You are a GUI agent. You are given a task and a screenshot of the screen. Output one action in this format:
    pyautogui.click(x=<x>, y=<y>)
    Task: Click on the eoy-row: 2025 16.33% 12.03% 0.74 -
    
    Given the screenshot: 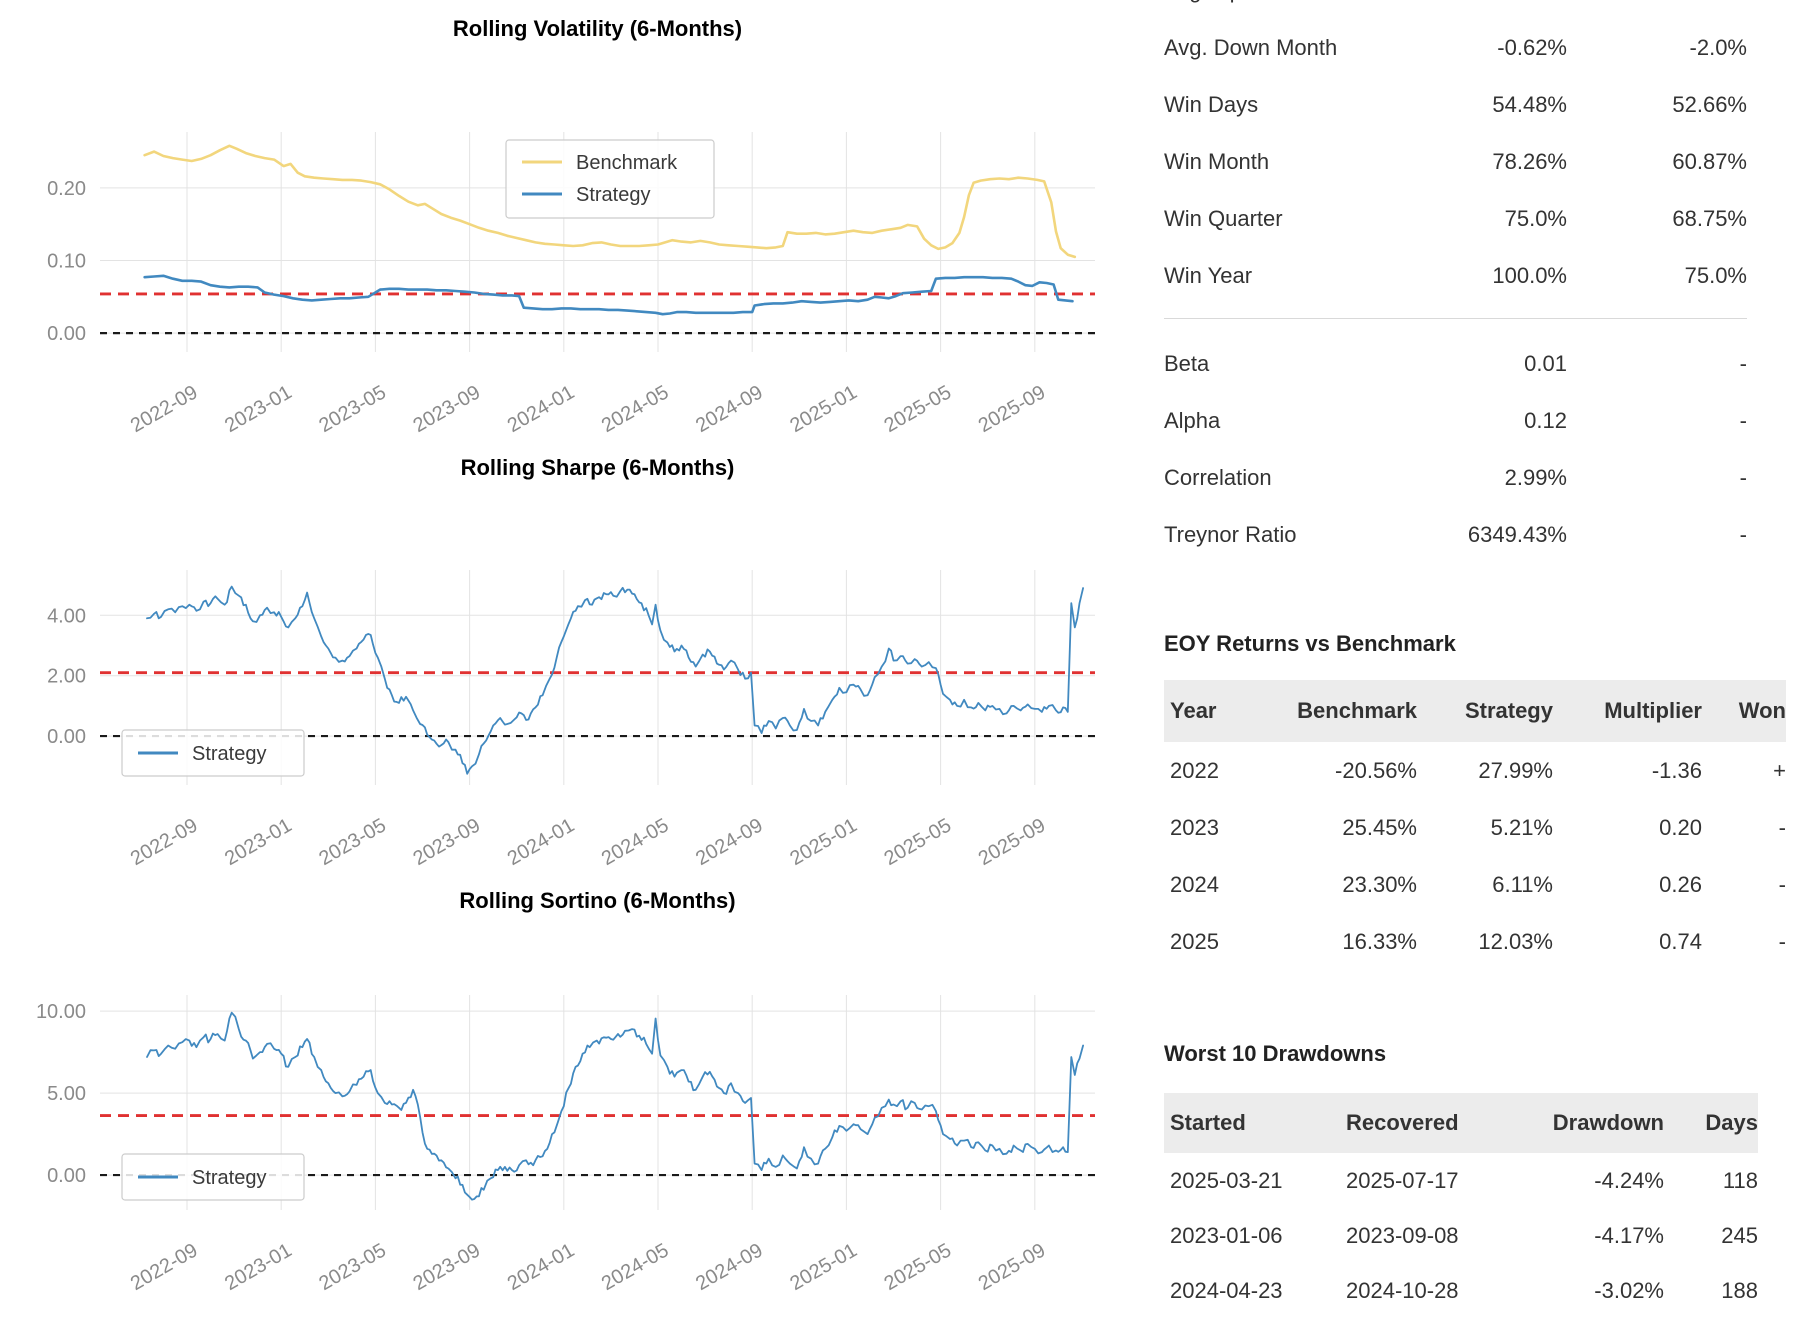 What is the action you would take?
    pyautogui.click(x=1475, y=941)
    